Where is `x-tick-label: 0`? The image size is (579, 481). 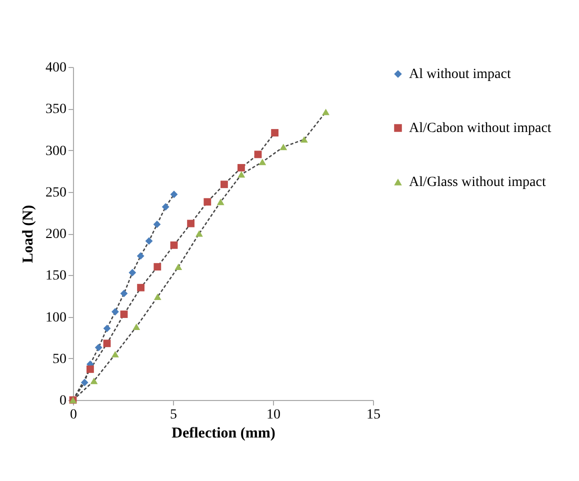 x-tick-label: 0 is located at coordinates (73, 415).